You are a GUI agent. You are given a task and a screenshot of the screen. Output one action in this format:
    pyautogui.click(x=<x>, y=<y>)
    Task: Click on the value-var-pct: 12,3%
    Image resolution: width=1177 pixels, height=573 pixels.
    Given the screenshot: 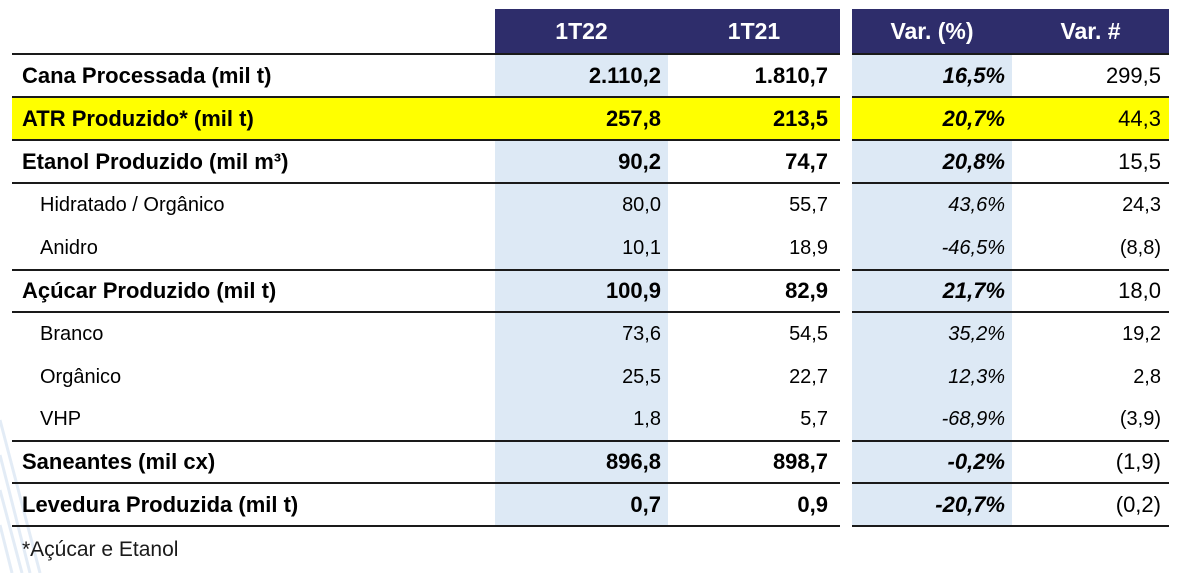 What is the action you would take?
    pyautogui.click(x=976, y=376)
    